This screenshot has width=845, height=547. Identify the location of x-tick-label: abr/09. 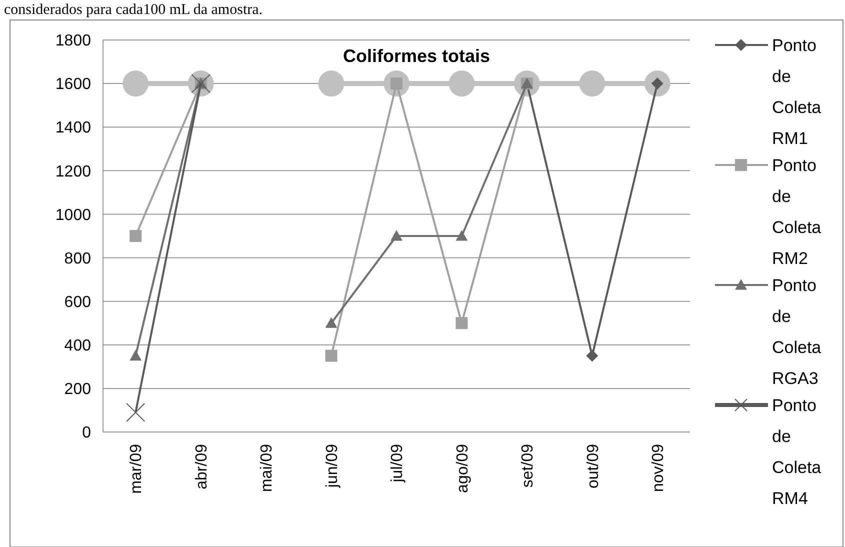
(201, 467).